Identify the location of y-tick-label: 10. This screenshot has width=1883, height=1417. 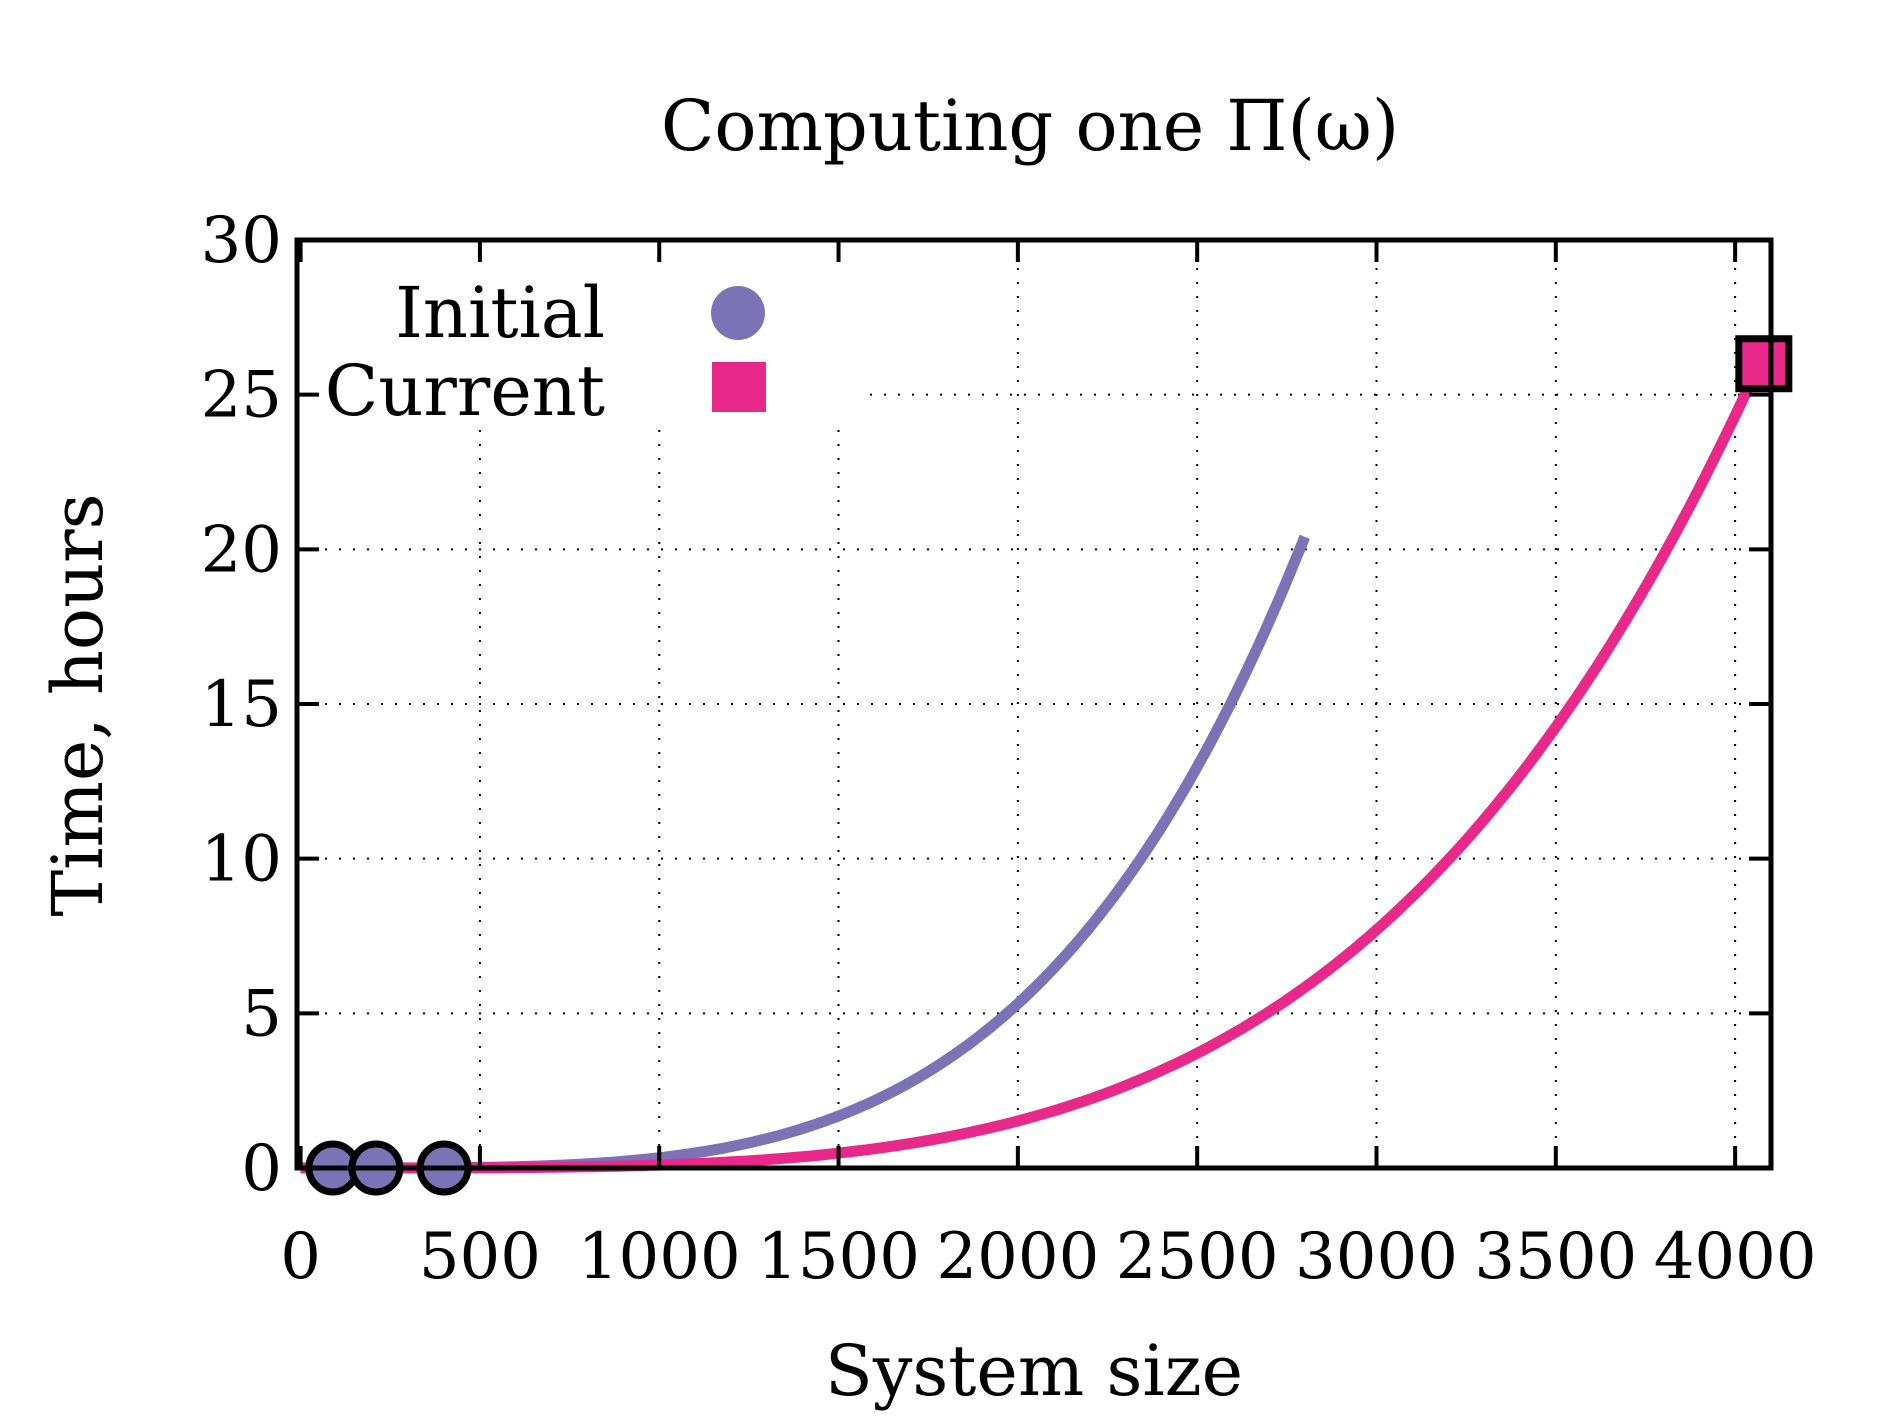
(241, 860).